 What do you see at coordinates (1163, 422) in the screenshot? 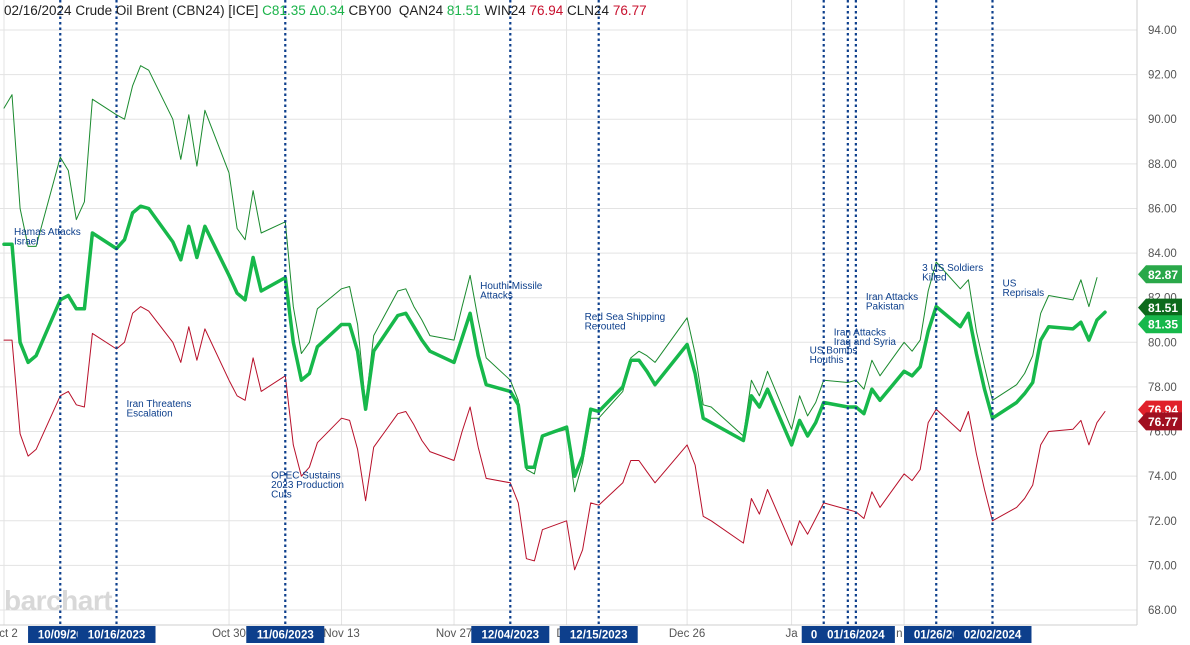
I see `last-value-tag-label: 76.77` at bounding box center [1163, 422].